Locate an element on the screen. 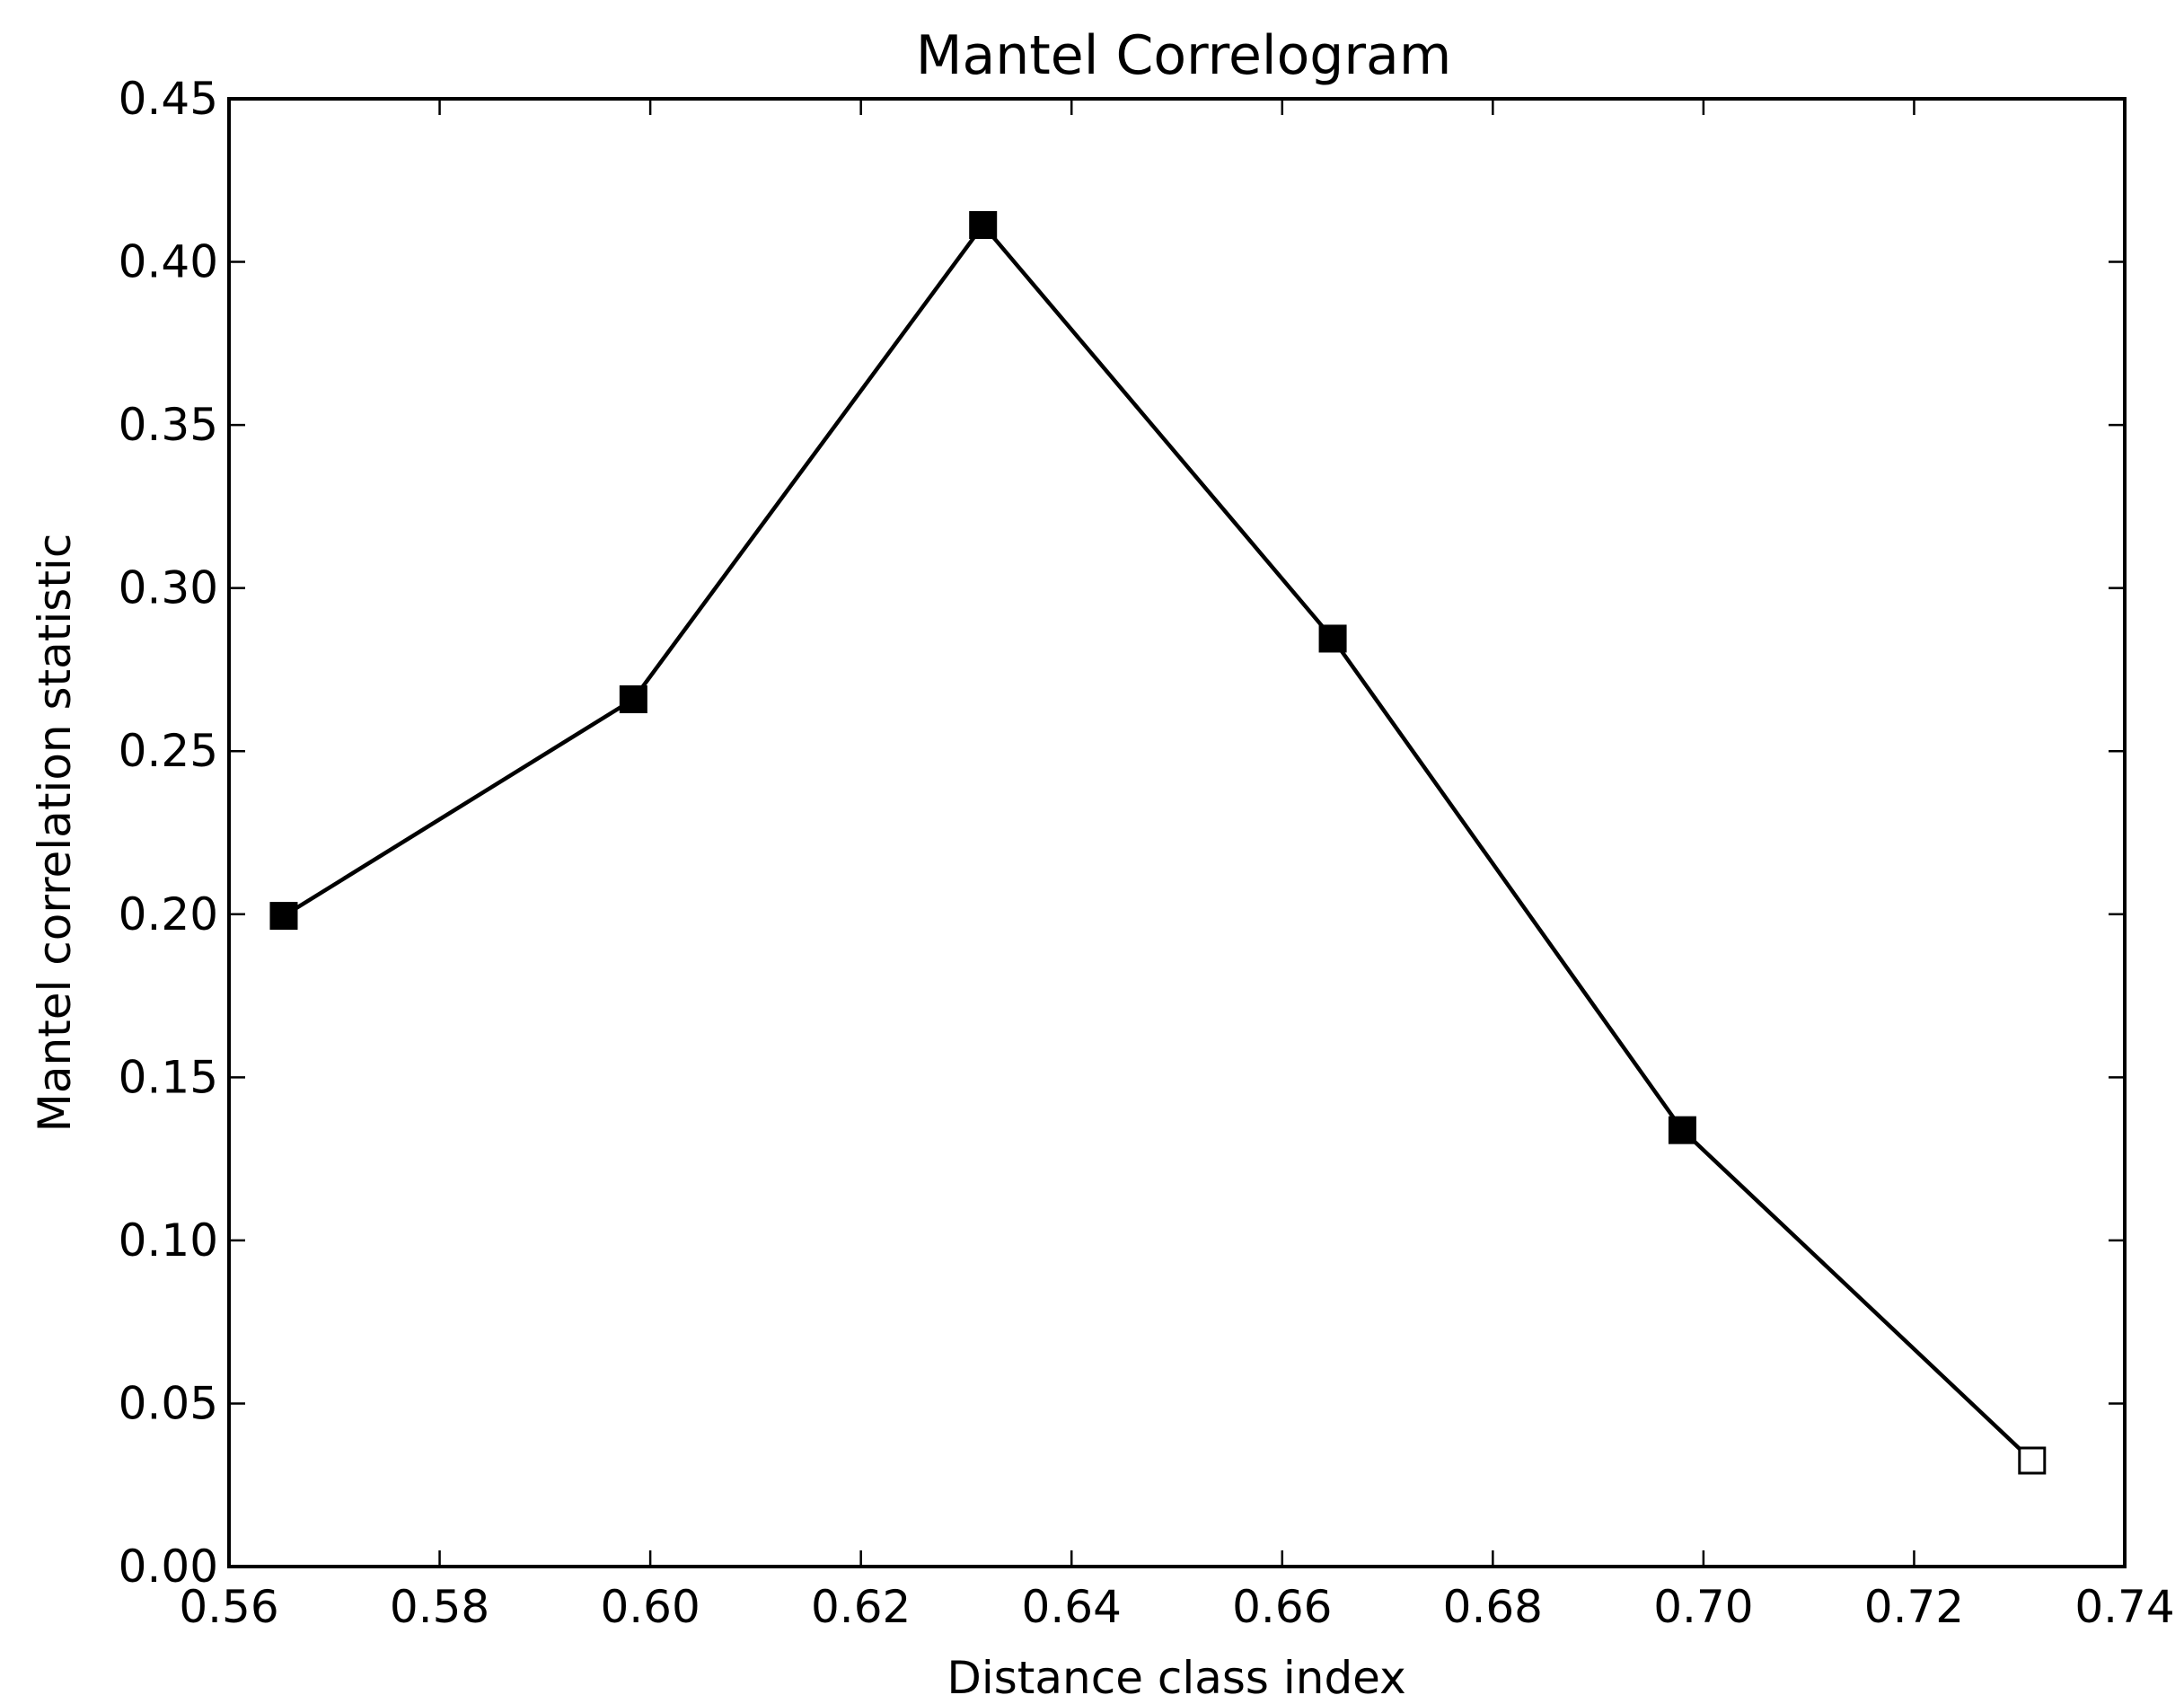  x-tick-label: 0.72 is located at coordinates (1914, 1607).